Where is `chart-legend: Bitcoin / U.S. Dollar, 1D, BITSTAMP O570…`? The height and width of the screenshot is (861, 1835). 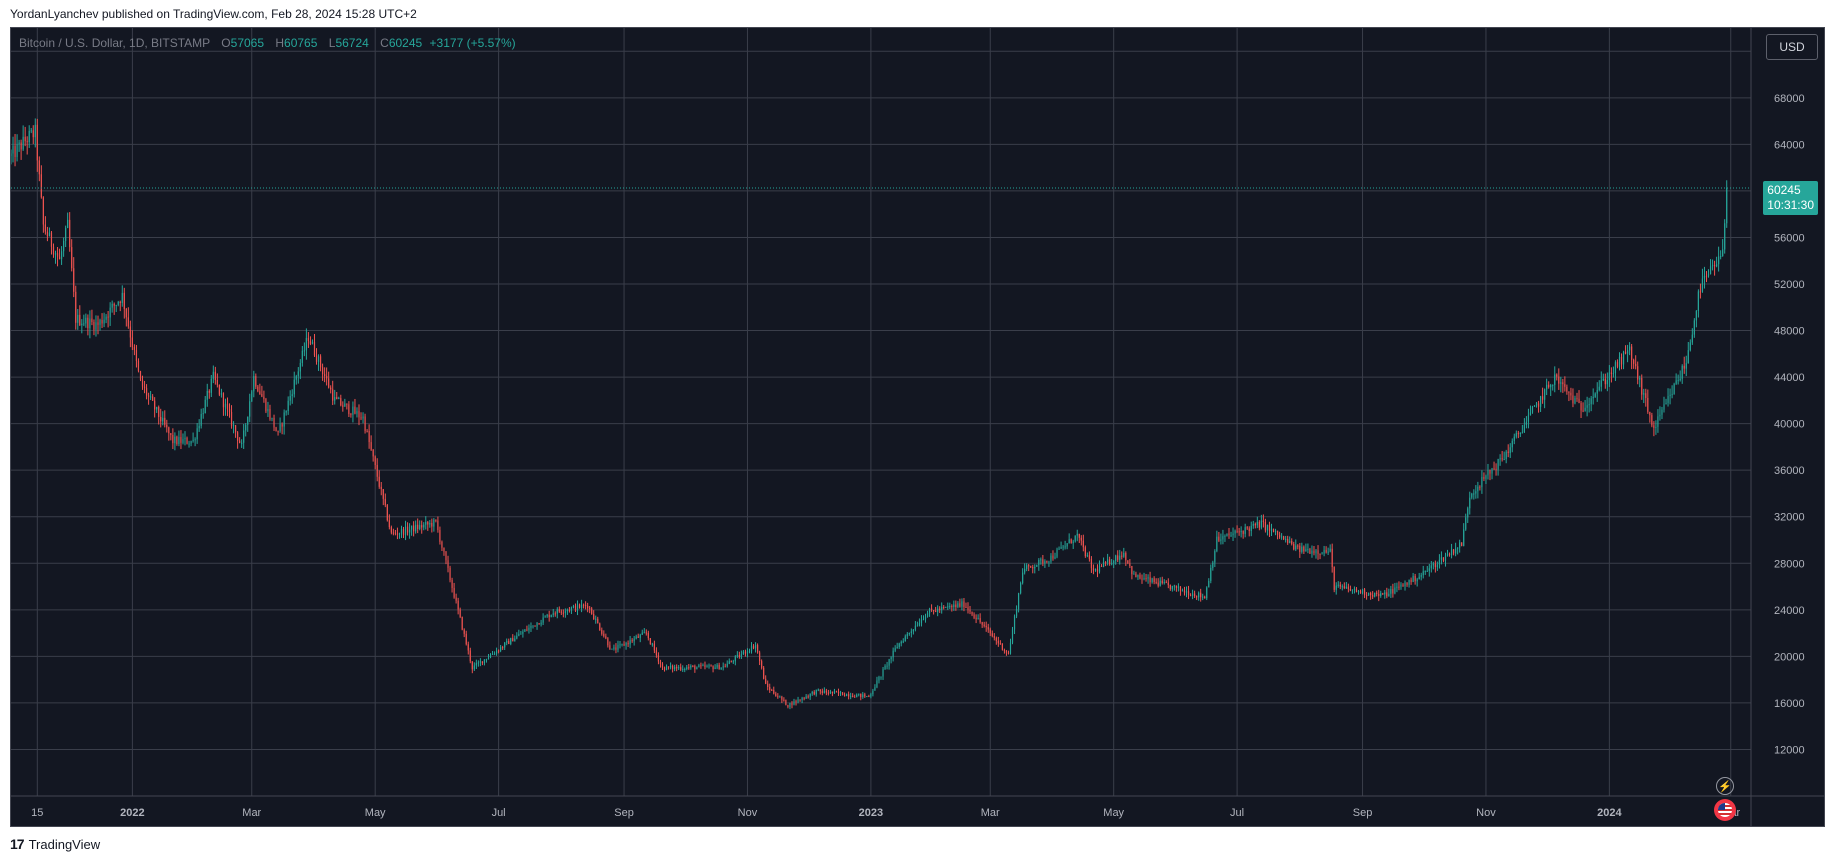
chart-legend: Bitcoin / U.S. Dollar, 1D, BITSTAMP O570… is located at coordinates (267, 43).